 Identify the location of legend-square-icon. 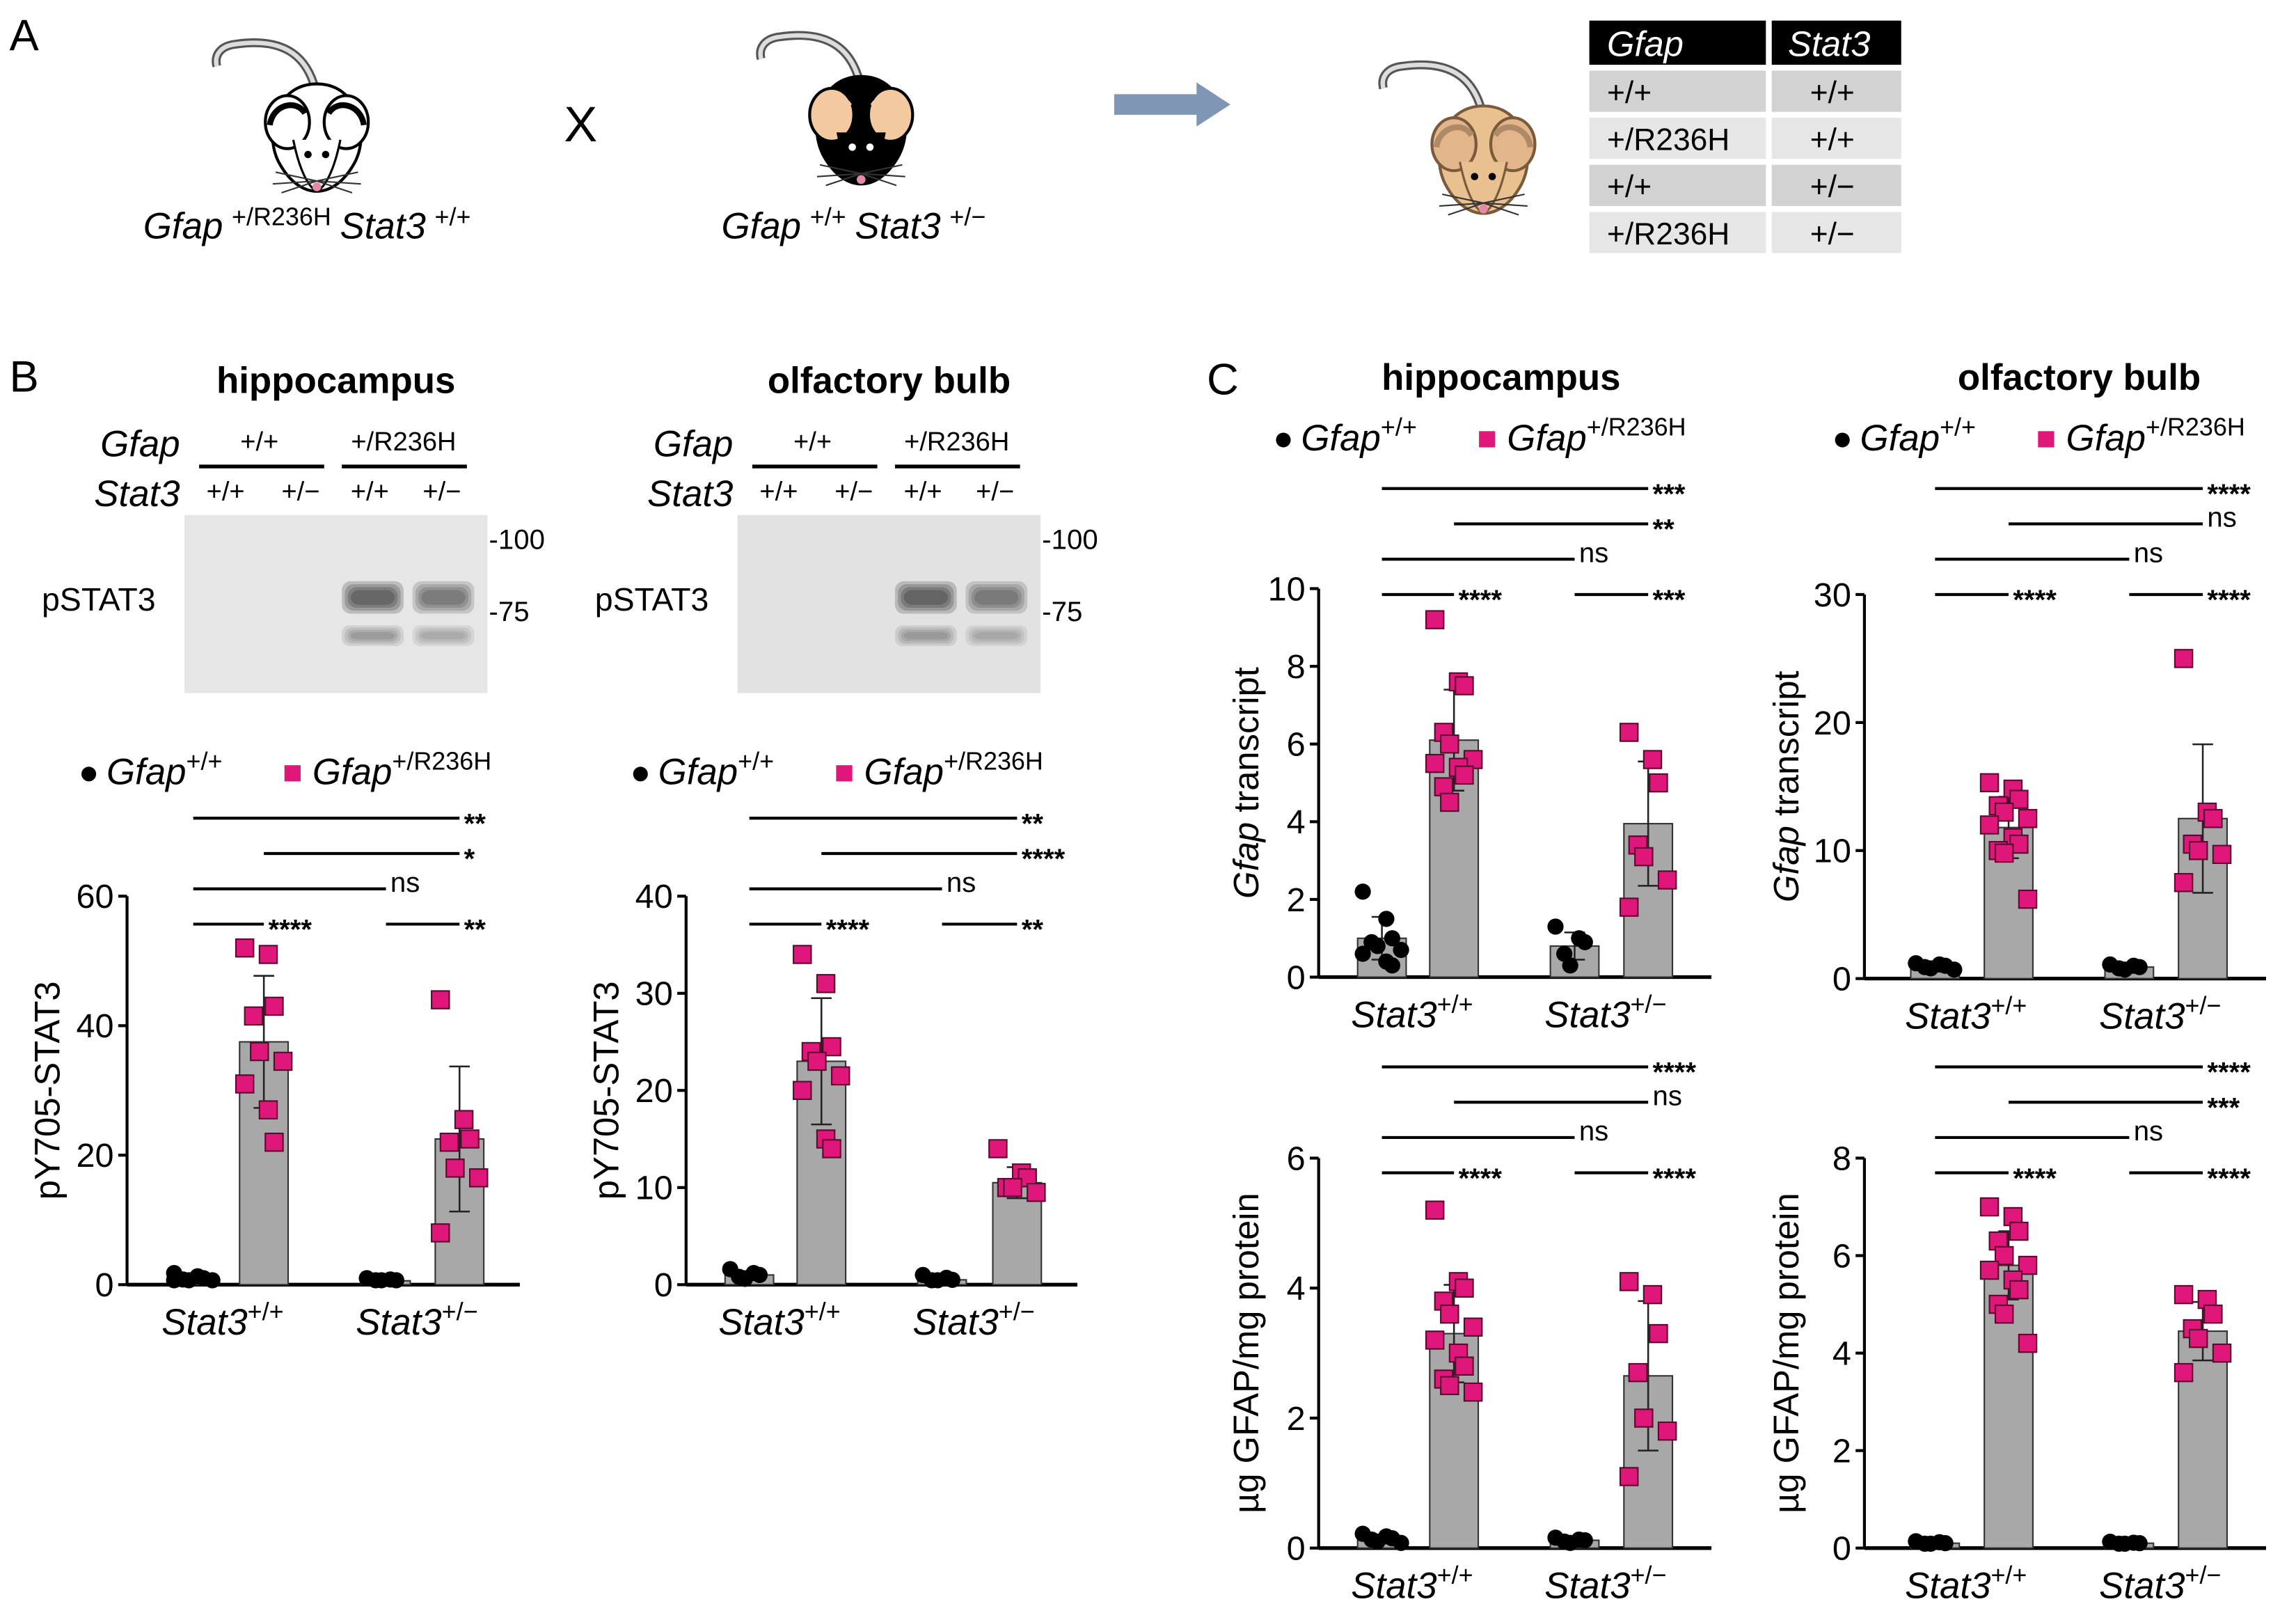
(292, 773).